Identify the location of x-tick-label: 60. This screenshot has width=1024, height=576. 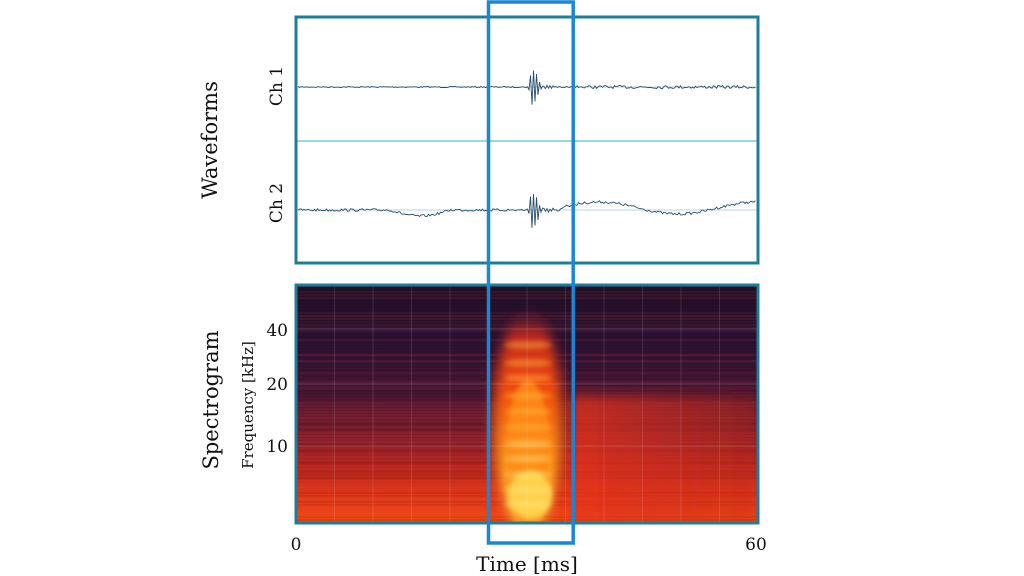
(756, 545).